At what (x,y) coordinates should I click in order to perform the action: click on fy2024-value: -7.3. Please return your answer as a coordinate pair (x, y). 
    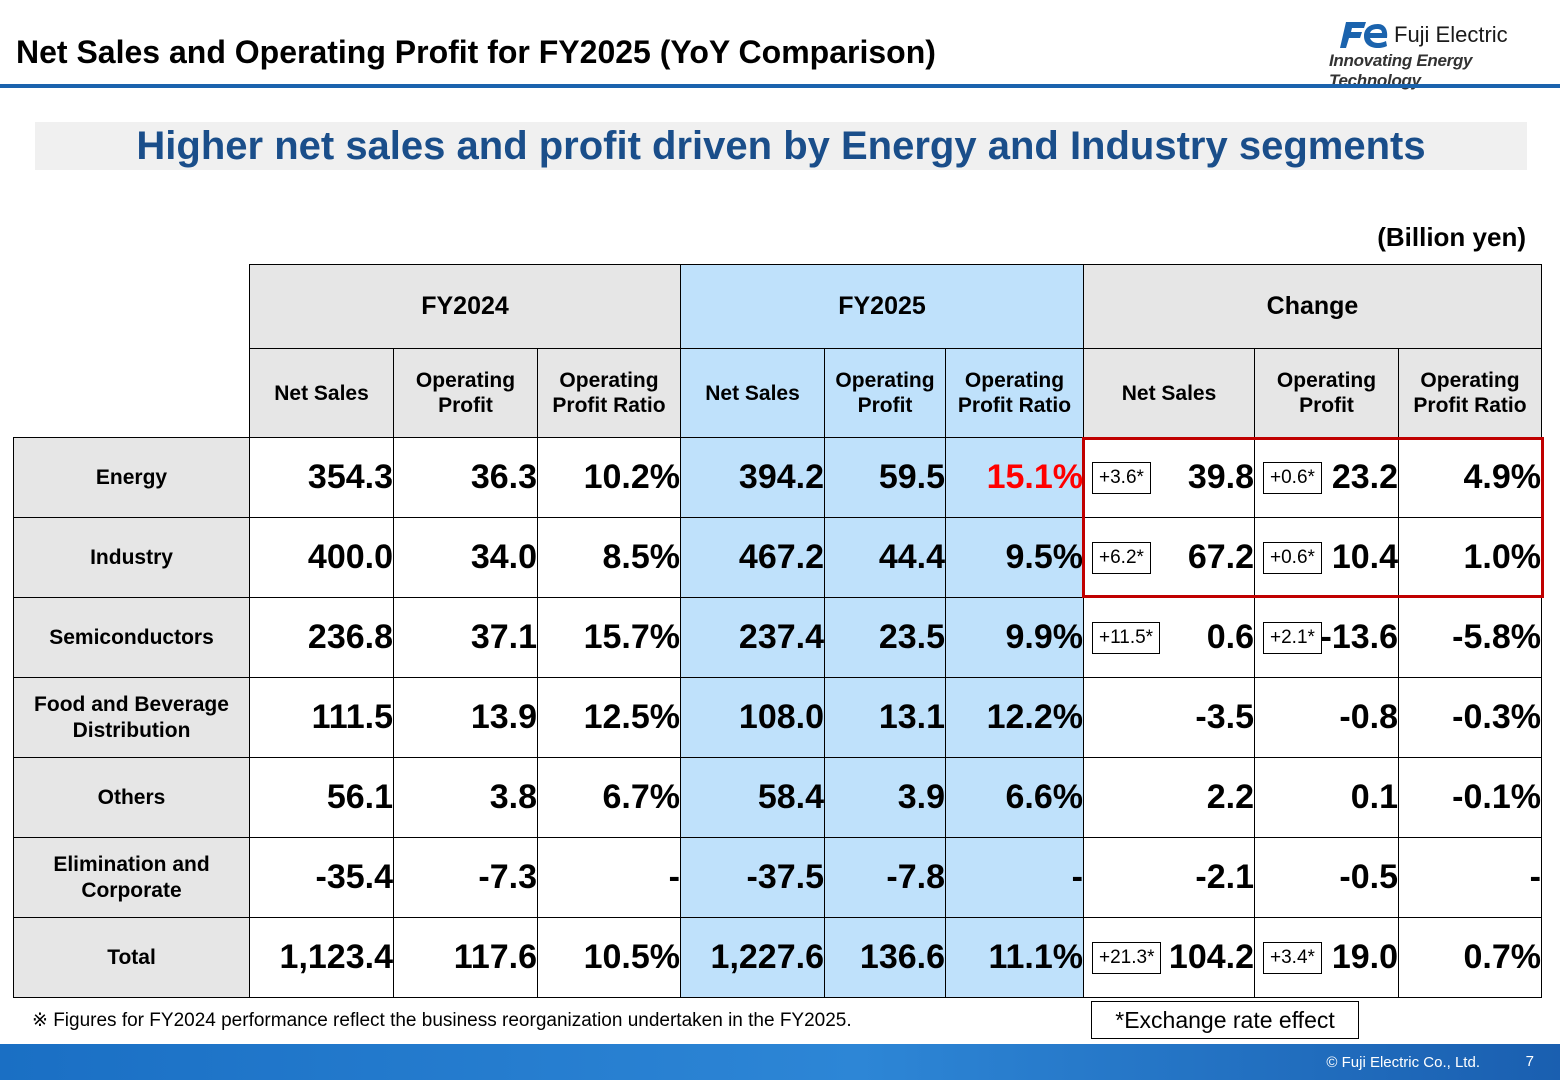
    Looking at the image, I should click on (507, 877).